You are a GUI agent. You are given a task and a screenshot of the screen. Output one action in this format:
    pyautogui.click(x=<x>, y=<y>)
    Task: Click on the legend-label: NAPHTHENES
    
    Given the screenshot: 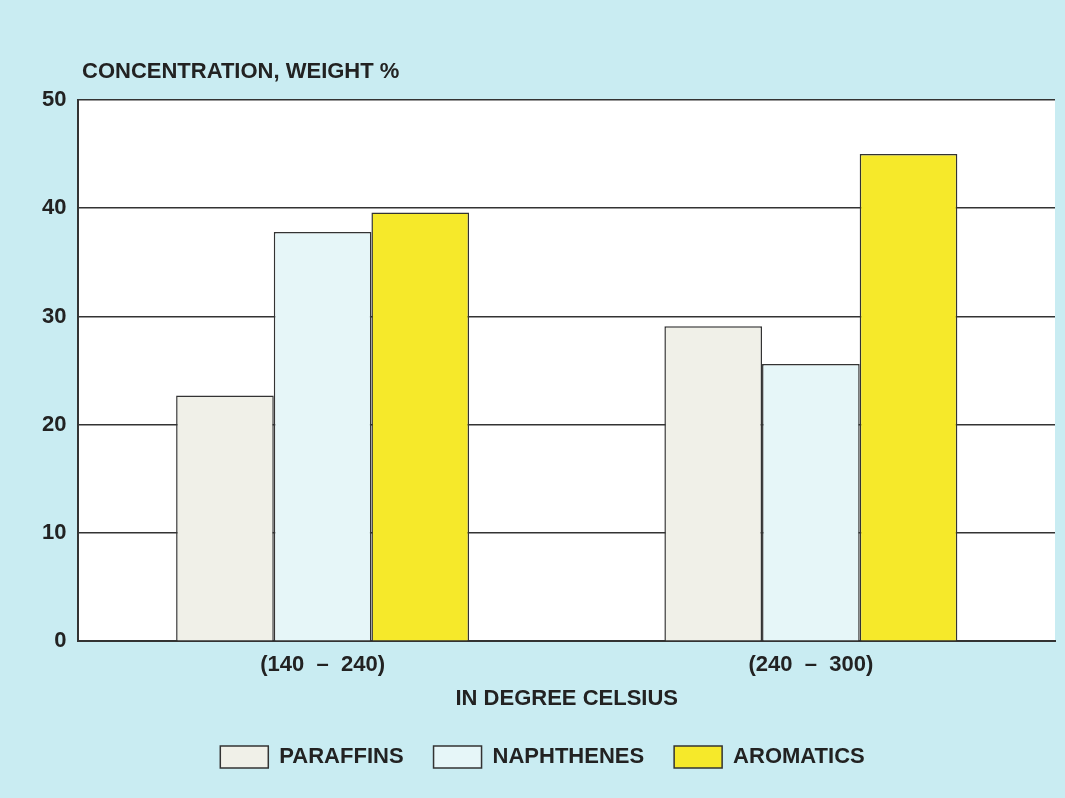 What is the action you would take?
    pyautogui.click(x=568, y=756)
    